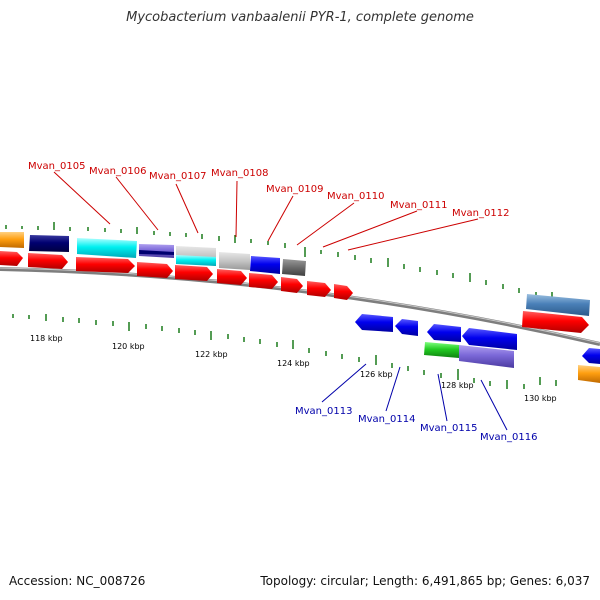  I want to click on outer-ticks, so click(295, 265).